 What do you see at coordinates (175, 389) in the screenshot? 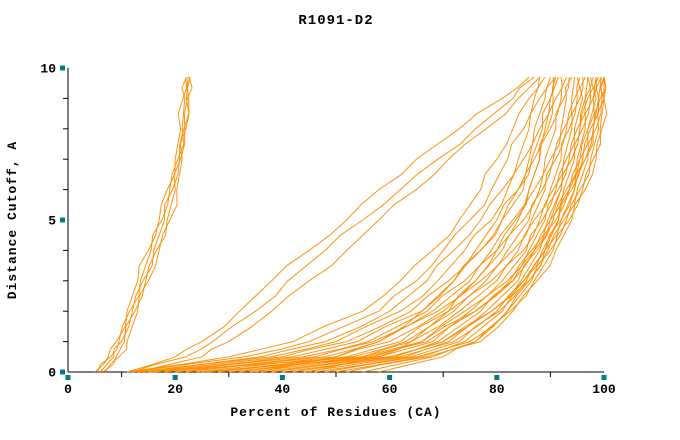
I see `x-tick-label: 20` at bounding box center [175, 389].